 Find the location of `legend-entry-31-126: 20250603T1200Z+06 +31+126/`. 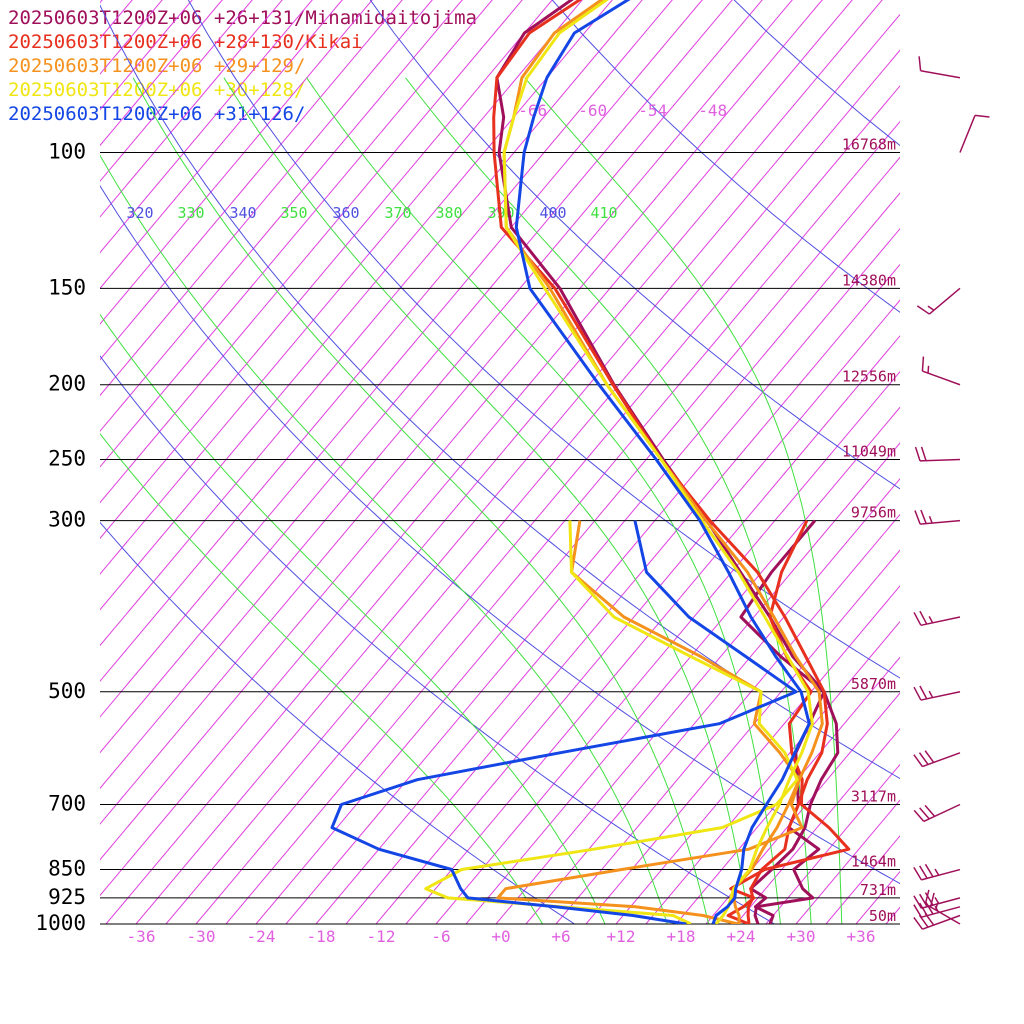

legend-entry-31-126: 20250603T1200Z+06 +31+126/ is located at coordinates (242, 114).